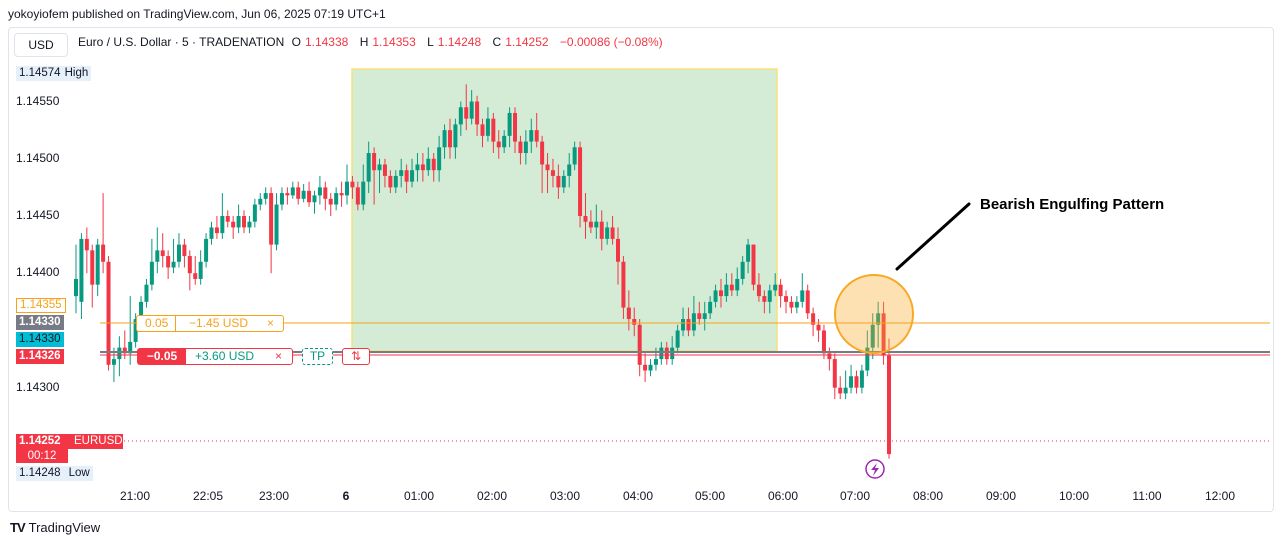  I want to click on position-pill: −0.05 +3.60 USD ×, so click(215, 356).